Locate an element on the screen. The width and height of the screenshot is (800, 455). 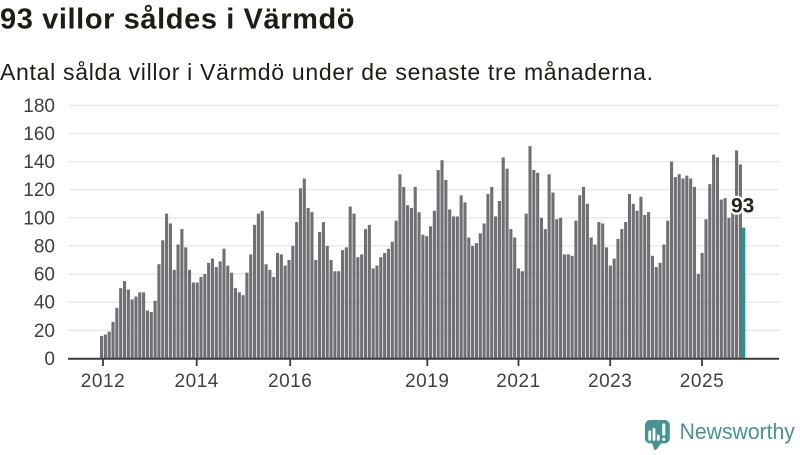
svg-text: 2025 is located at coordinates (702, 381).